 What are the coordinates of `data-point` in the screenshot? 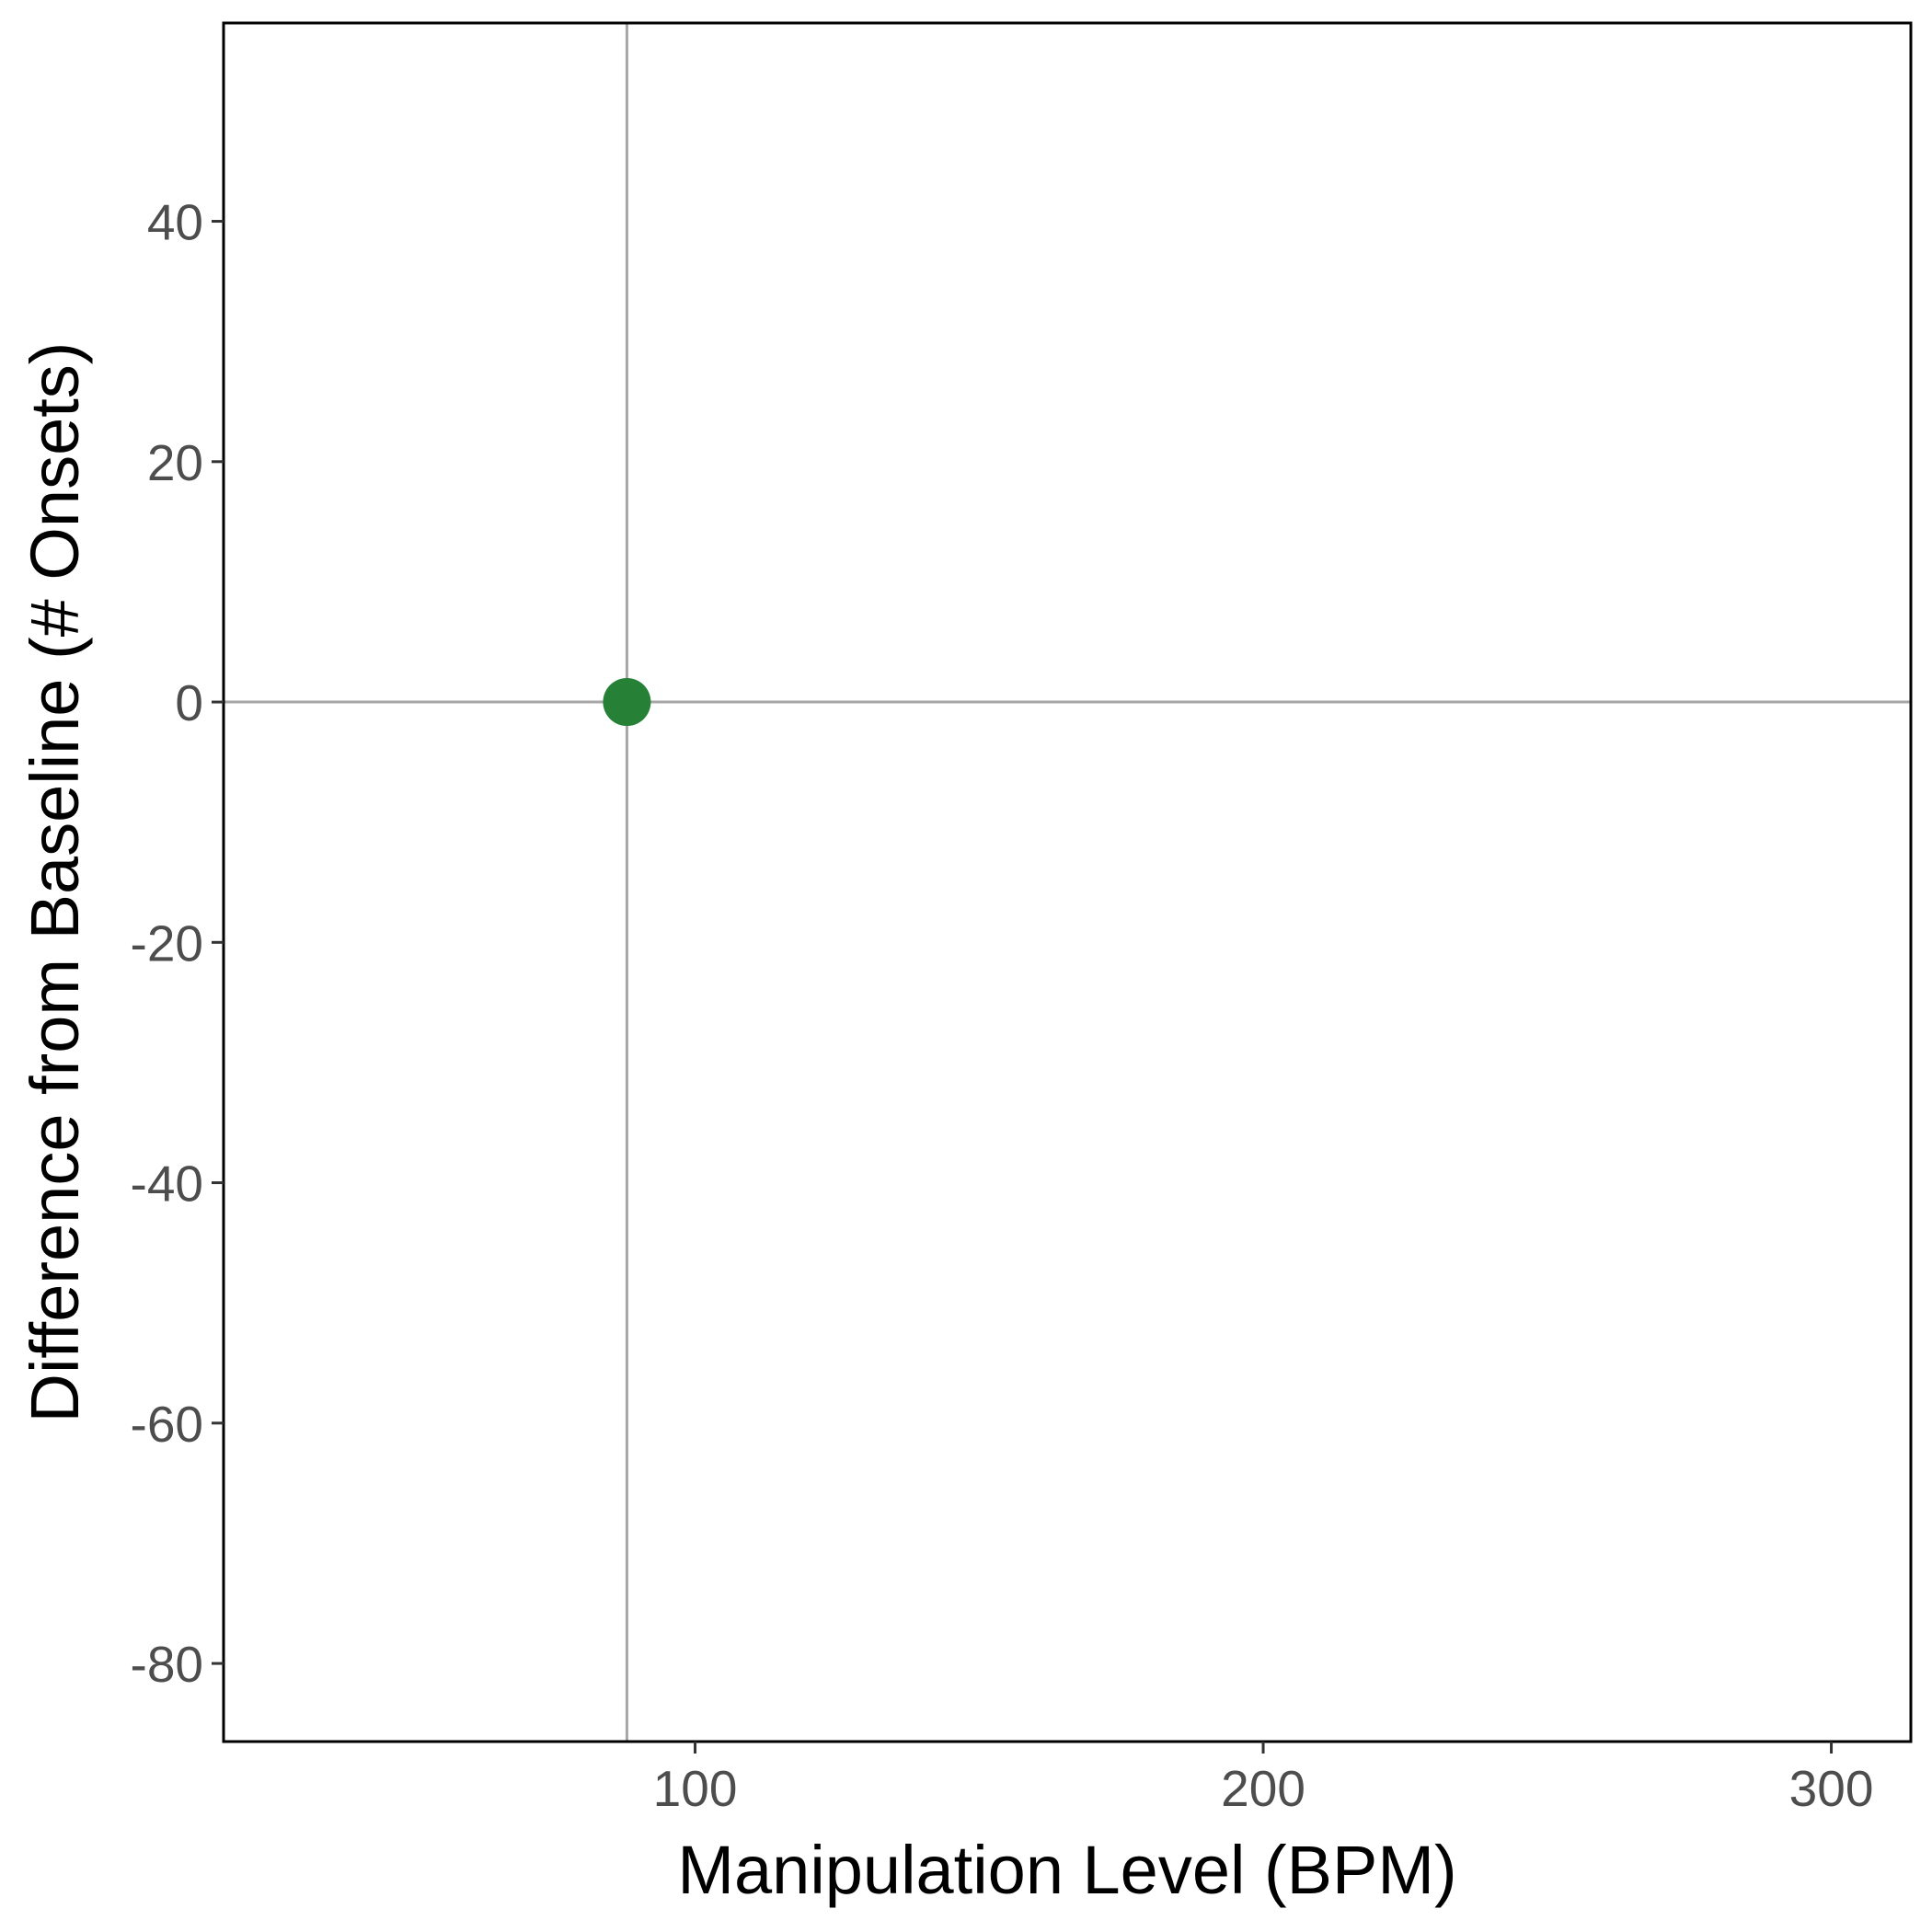 It's located at (627, 702).